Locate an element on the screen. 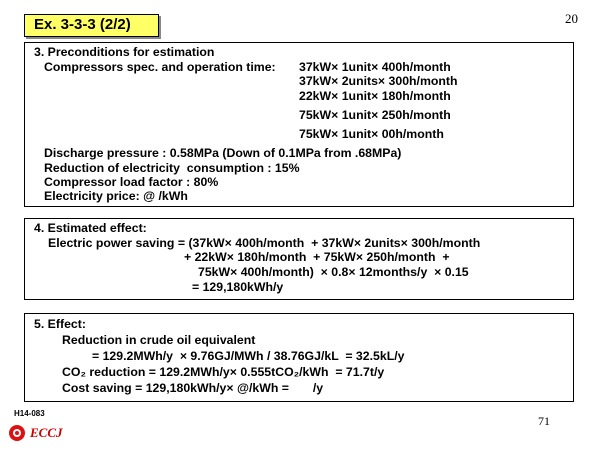 Image resolution: width=599 pixels, height=450 pixels. logo-icon is located at coordinates (17, 433).